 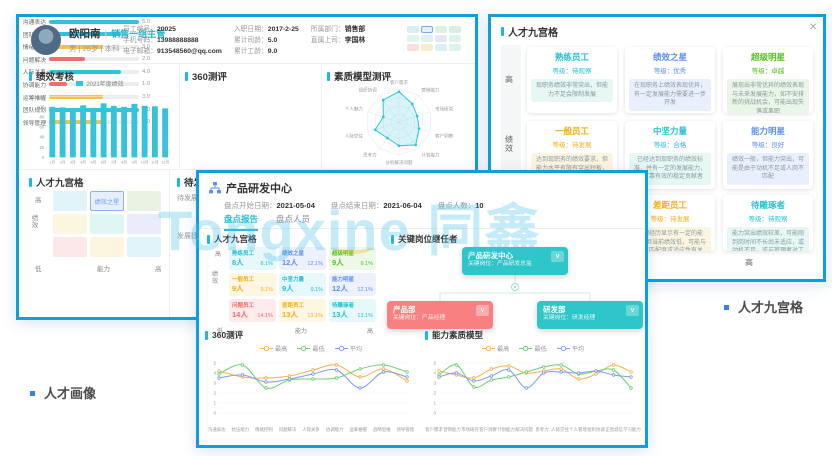 I want to click on svg-text: 分析解决问题, so click(x=399, y=162).